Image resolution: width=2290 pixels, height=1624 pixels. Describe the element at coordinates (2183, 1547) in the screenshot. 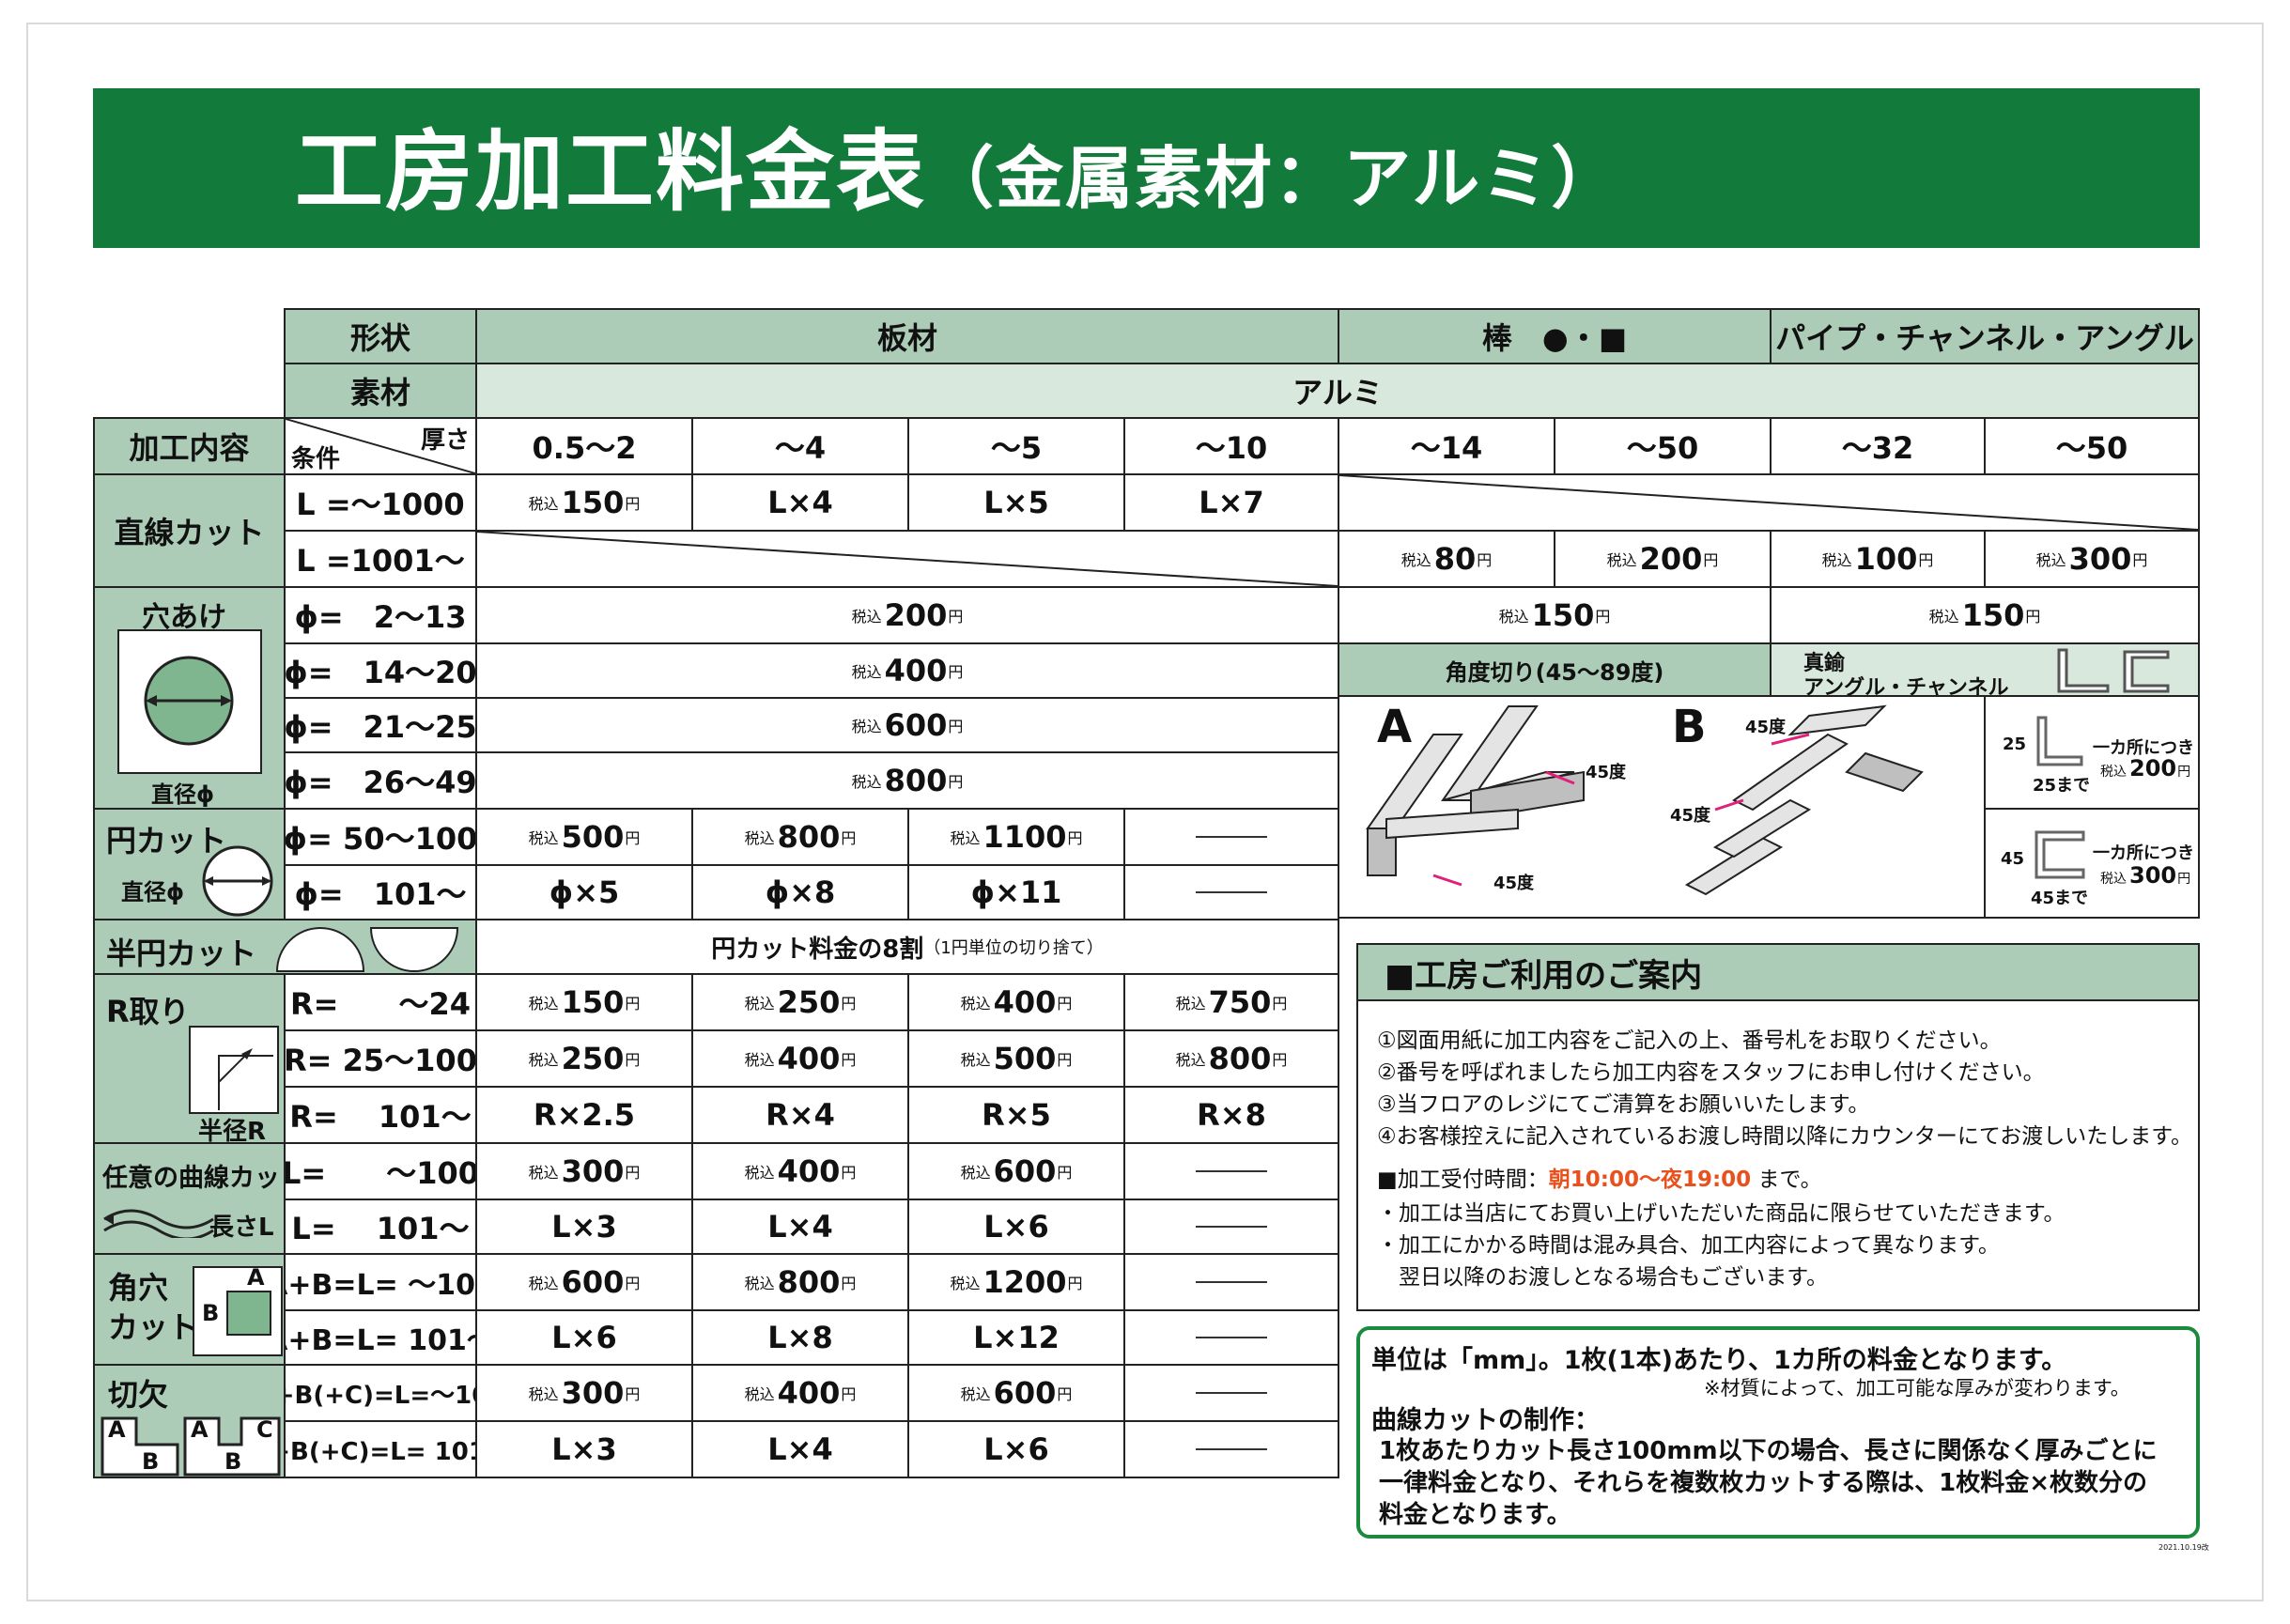

I see `date-stamp: 2021.10.19改` at that location.